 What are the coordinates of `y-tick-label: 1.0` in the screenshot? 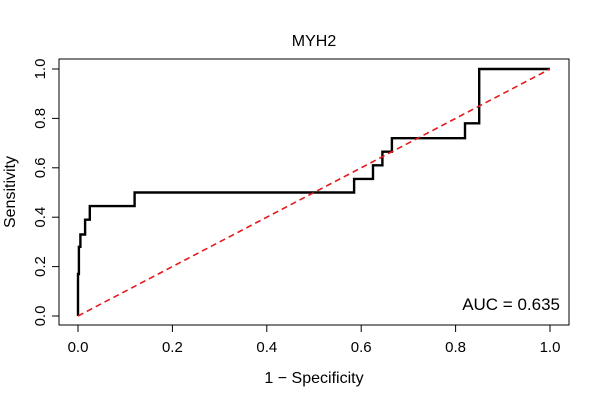 It's located at (40, 69).